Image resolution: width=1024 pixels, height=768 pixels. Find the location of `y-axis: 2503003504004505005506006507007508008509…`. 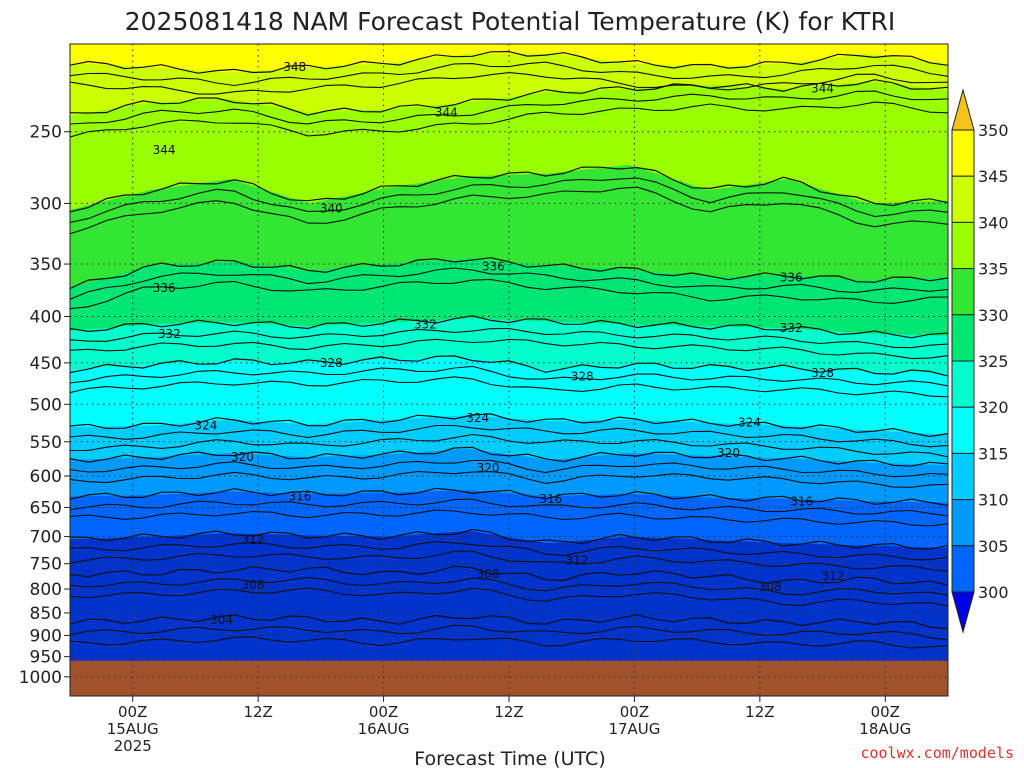

y-axis: 2503003504004505005506006507007508008509… is located at coordinates (44, 405).